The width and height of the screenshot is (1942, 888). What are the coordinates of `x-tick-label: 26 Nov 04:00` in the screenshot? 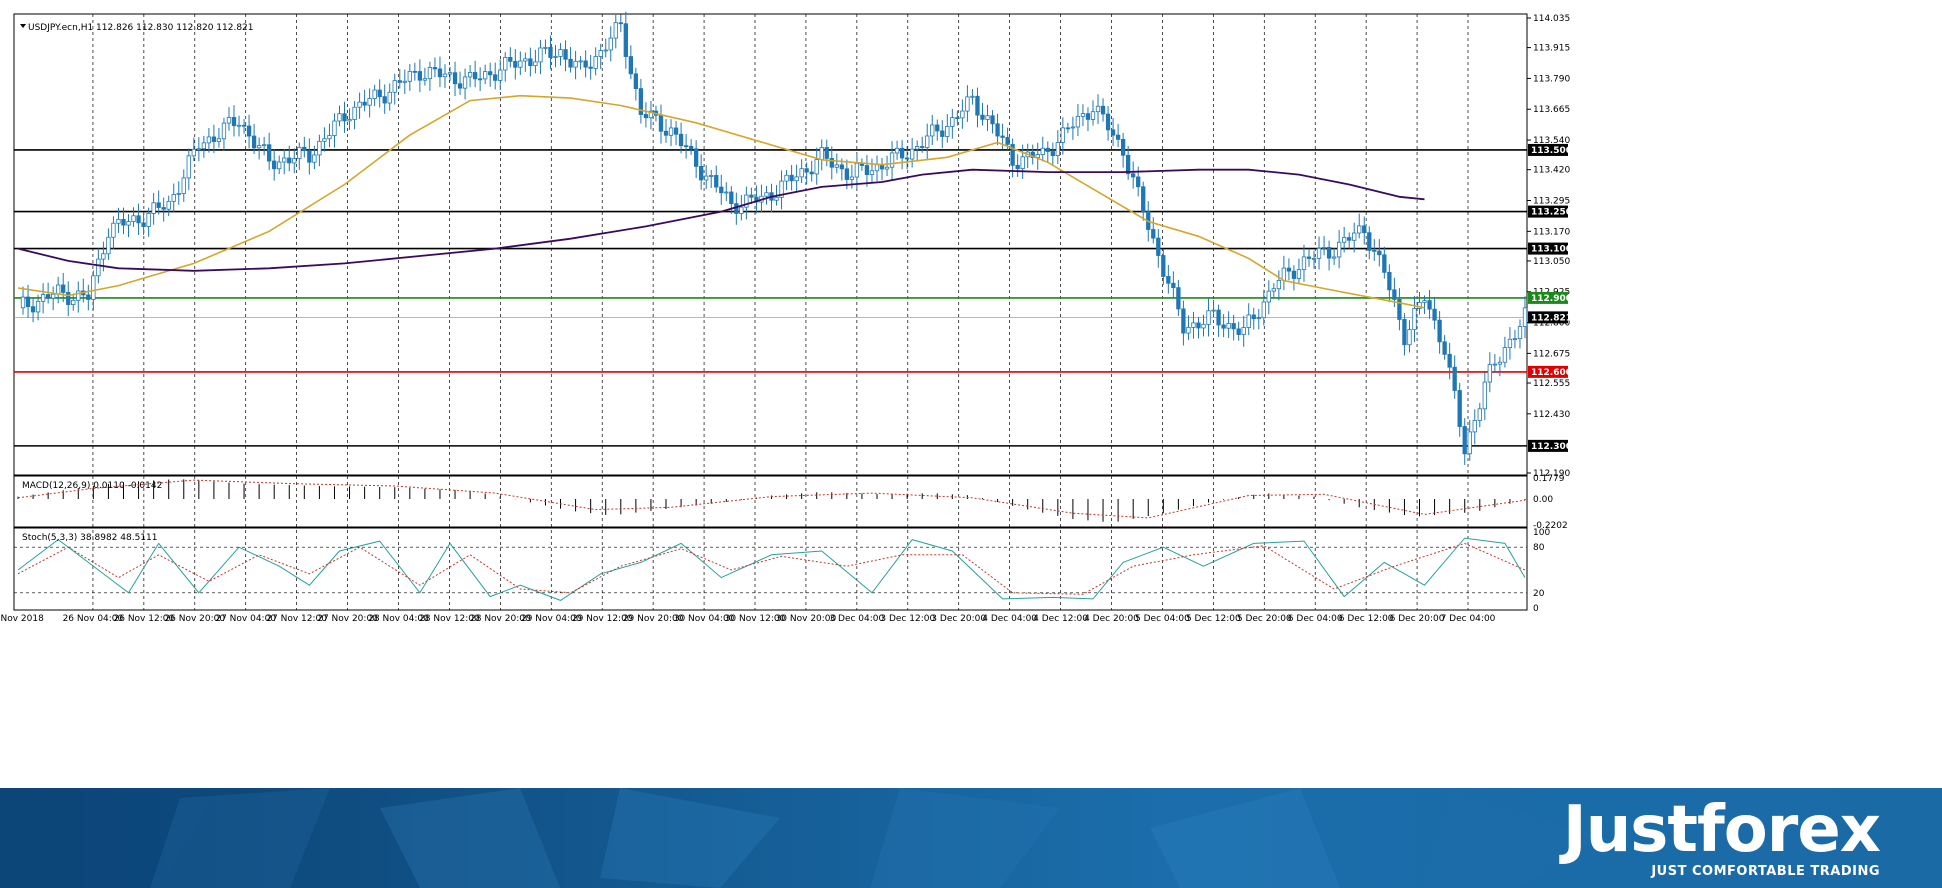 It's located at (93, 619).